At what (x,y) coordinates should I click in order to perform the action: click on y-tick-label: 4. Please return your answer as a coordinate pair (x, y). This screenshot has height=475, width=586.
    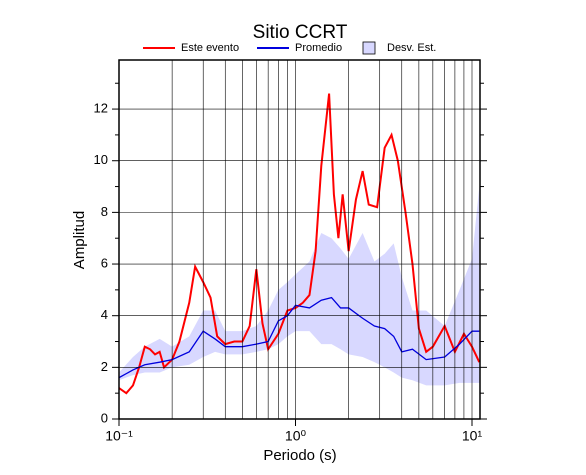
    Looking at the image, I should click on (104, 314).